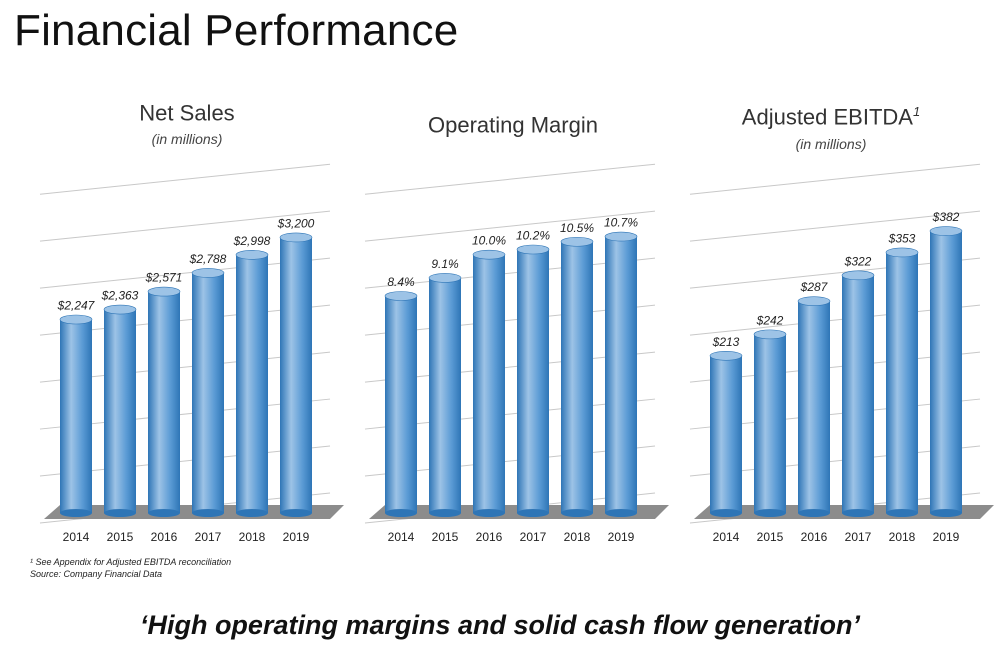  What do you see at coordinates (296, 223) in the screenshot?
I see `data-label: $3,200` at bounding box center [296, 223].